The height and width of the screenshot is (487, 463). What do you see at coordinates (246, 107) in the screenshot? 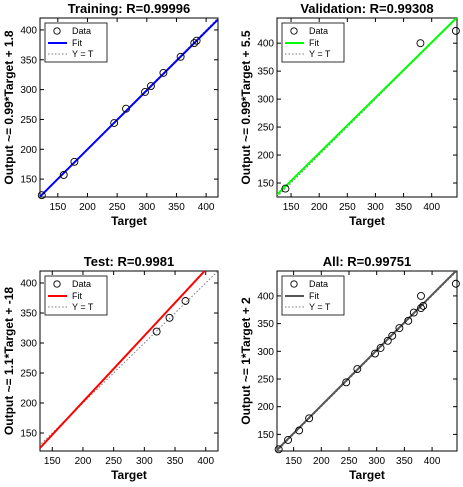
I see `y-axis-label: Output ~= 0.99*Target + 5.5` at bounding box center [246, 107].